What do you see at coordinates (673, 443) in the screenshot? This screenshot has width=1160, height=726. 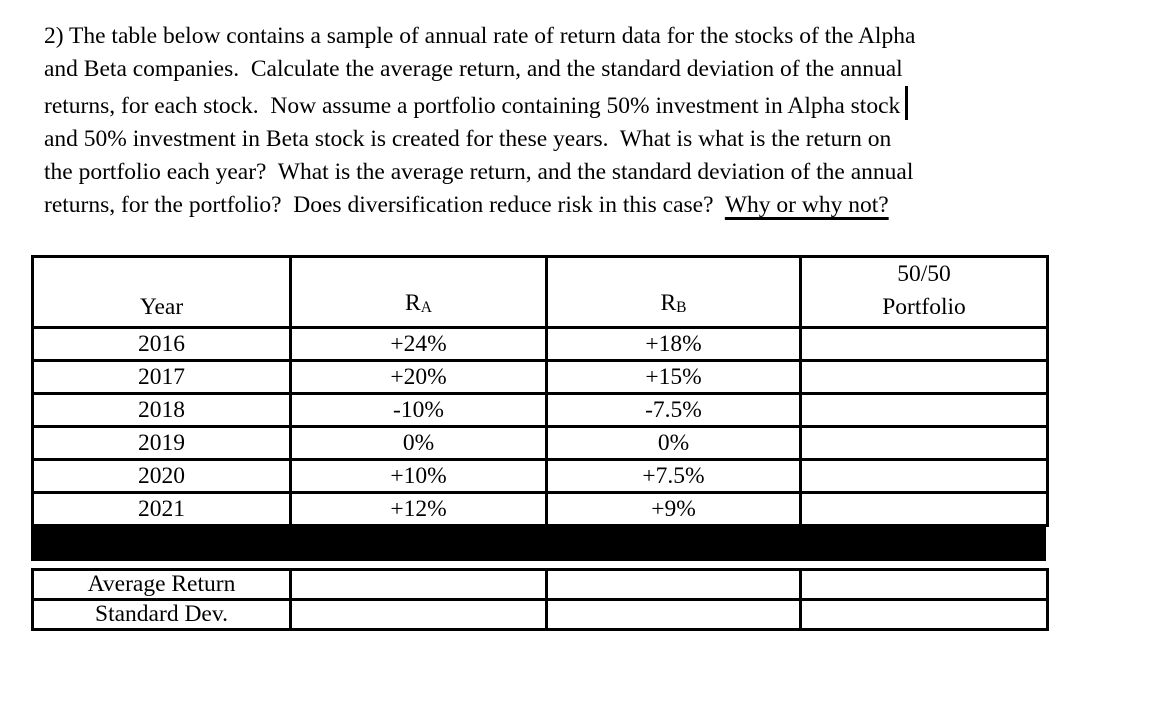 I see `return-b-cell: 0%` at bounding box center [673, 443].